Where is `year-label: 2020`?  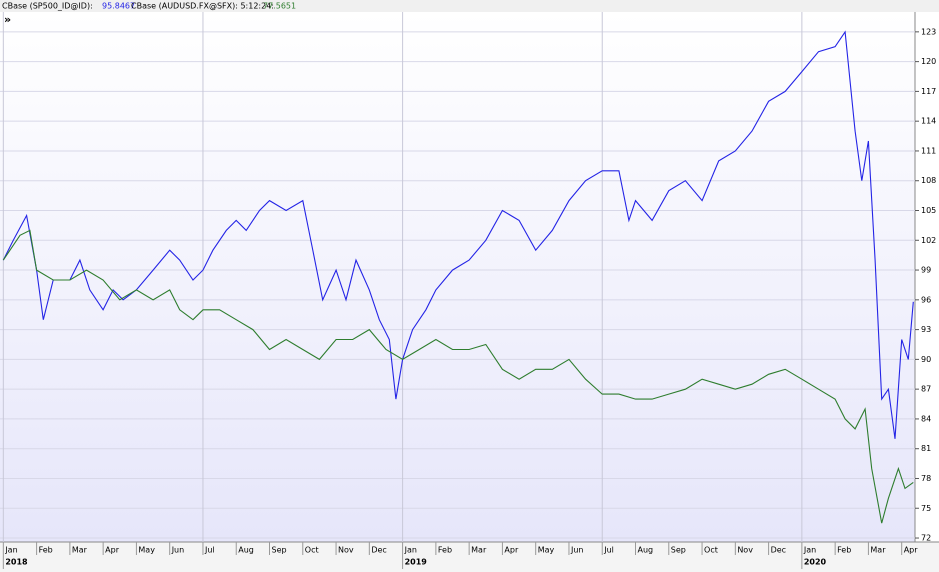
year-label: 2020 is located at coordinates (815, 562).